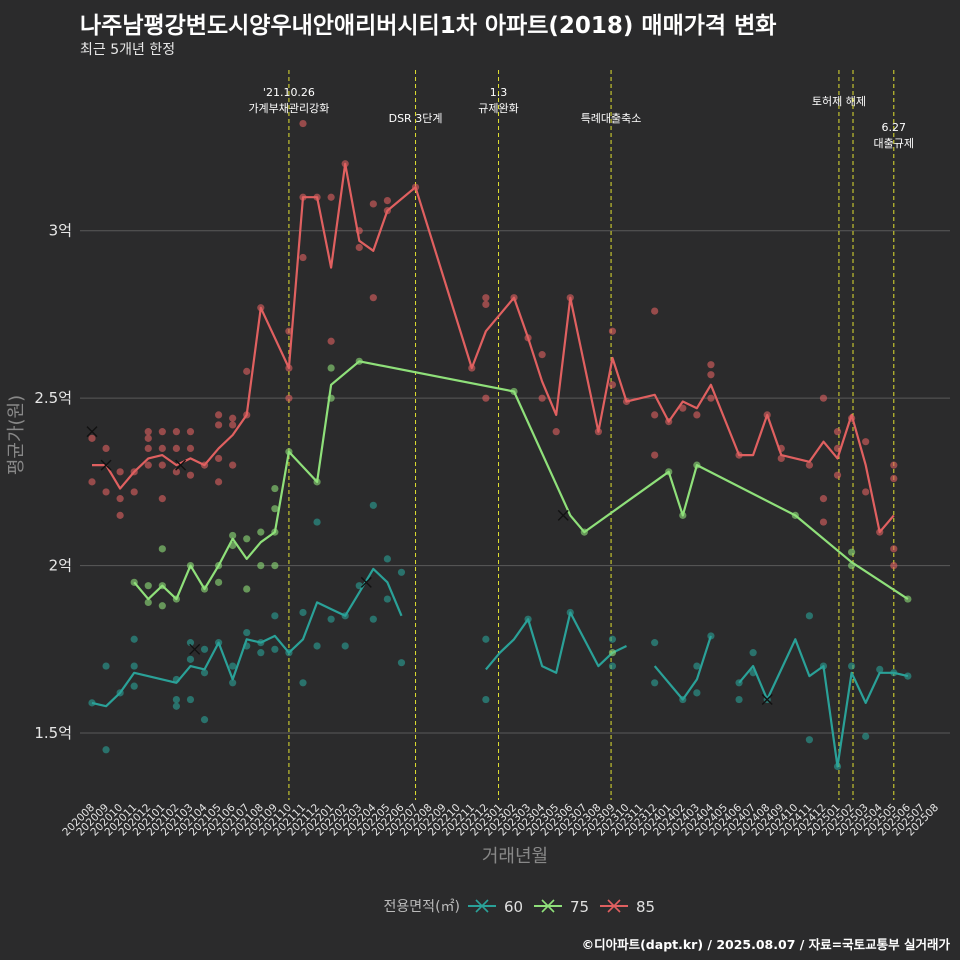 This screenshot has height=960, width=960. I want to click on legend-label: 60, so click(513, 907).